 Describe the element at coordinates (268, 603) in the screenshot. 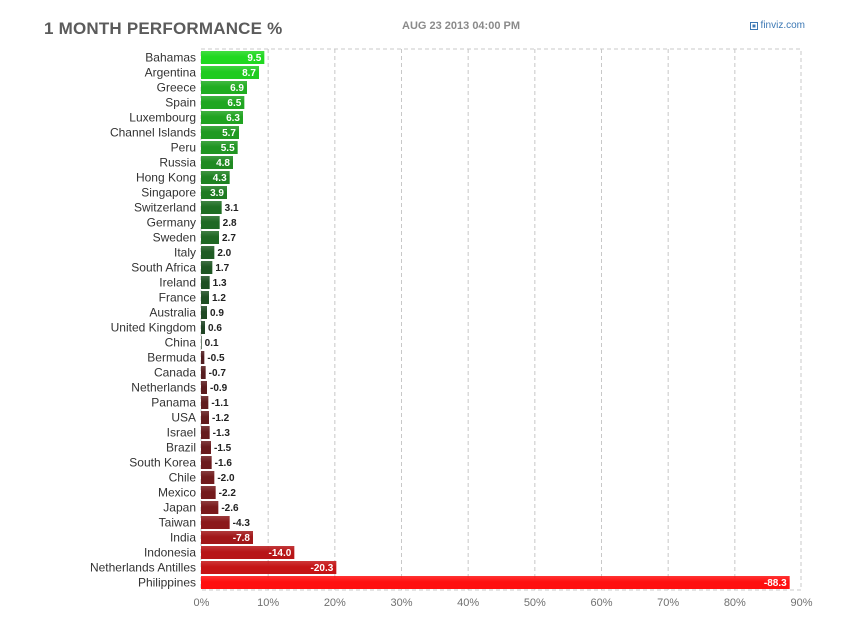

I see `x-tick-label: 10%` at that location.